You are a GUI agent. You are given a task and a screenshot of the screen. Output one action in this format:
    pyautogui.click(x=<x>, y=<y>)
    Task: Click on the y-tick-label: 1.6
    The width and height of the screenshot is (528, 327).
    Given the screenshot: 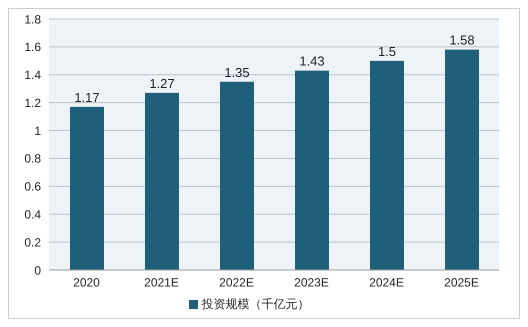 What is the action you would take?
    pyautogui.click(x=33, y=47)
    